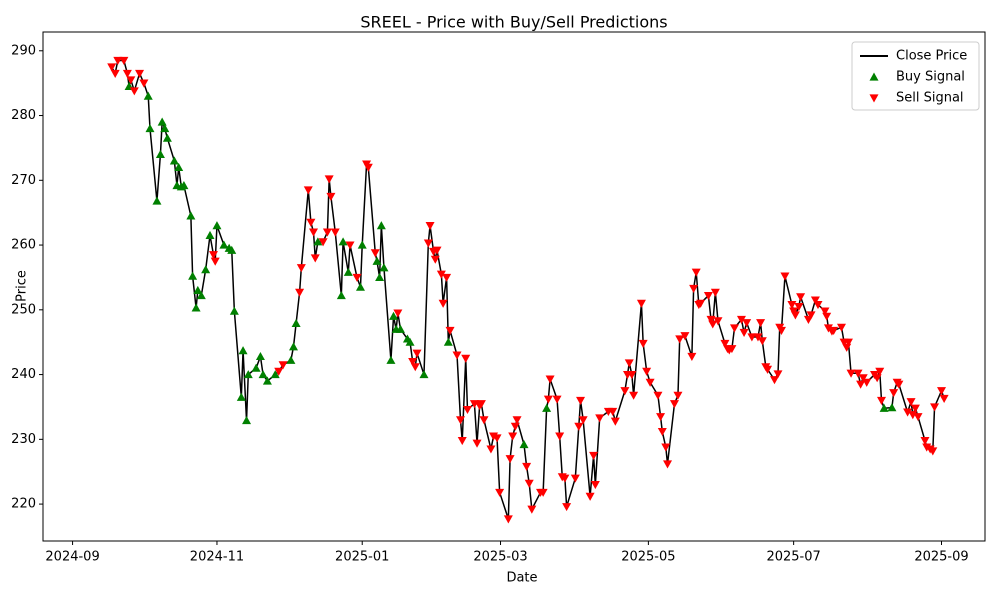 Image resolution: width=1000 pixels, height=600 pixels. Describe the element at coordinates (23, 439) in the screenshot. I see `y-tick-label: 230` at that location.